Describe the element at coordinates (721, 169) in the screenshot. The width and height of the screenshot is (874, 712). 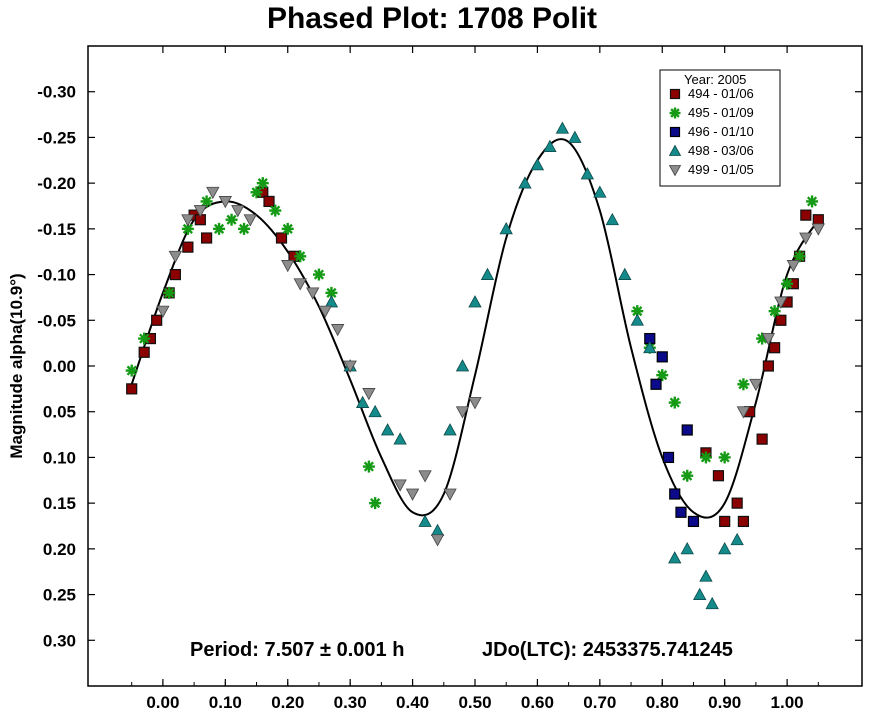
I see `legend-label-5: 499 - 01/05` at that location.